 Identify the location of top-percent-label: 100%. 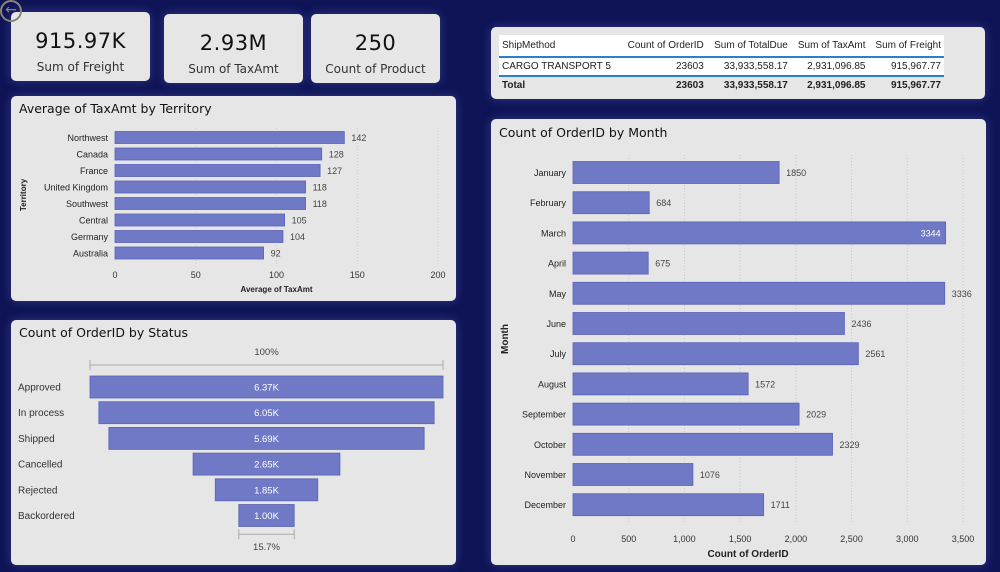
(266, 352).